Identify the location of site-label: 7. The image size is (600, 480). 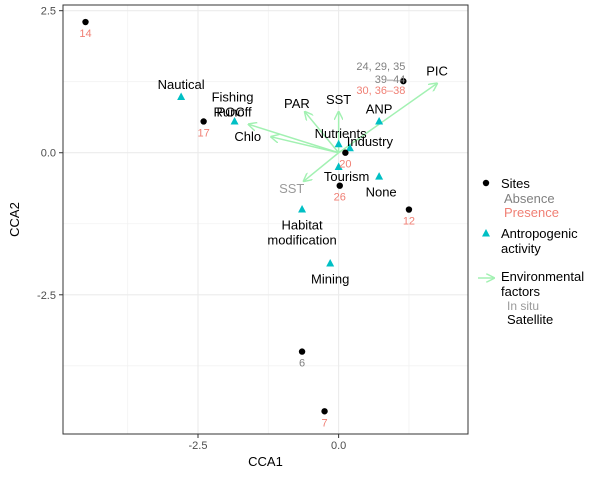
(325, 423).